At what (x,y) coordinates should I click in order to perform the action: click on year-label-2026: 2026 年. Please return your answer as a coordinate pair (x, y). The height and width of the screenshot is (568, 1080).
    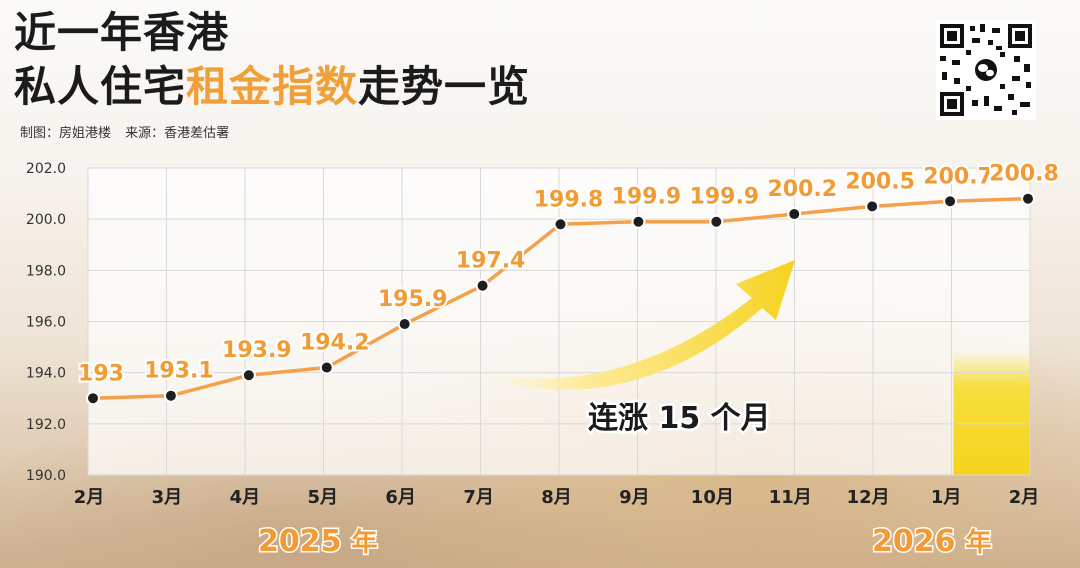
    Looking at the image, I should click on (932, 541).